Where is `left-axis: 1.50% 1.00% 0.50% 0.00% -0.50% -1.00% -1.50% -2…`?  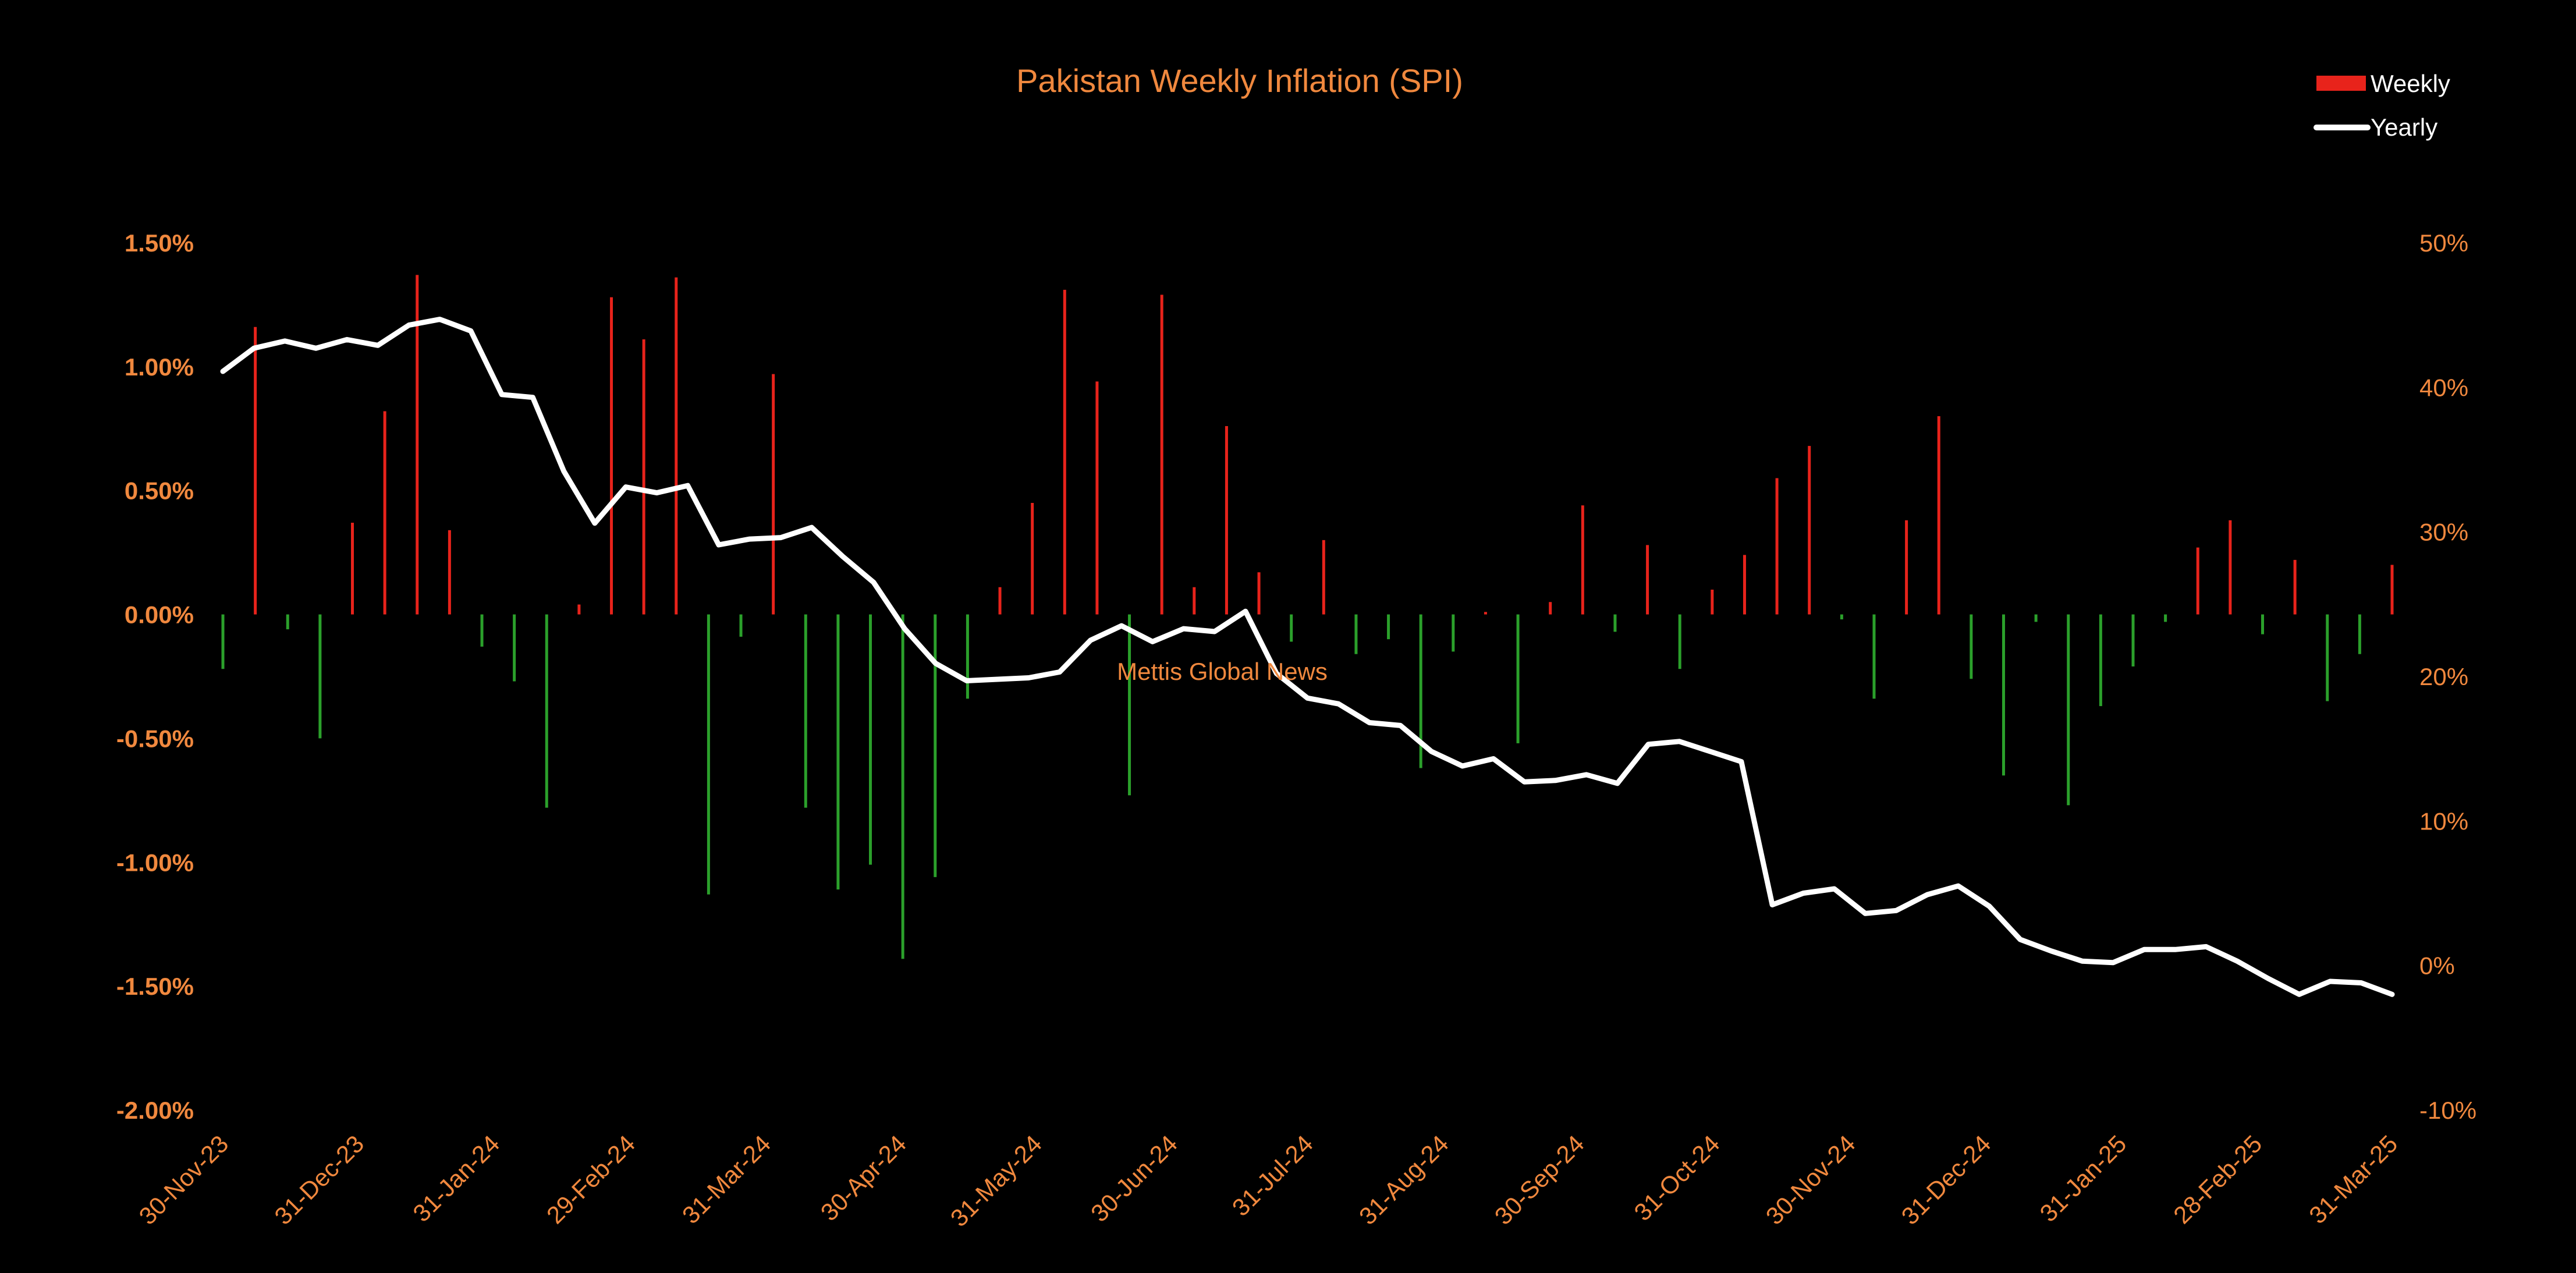
left-axis: 1.50% 1.00% 0.50% 0.00% -0.50% -1.00% -1.50% -2… is located at coordinates (155, 676).